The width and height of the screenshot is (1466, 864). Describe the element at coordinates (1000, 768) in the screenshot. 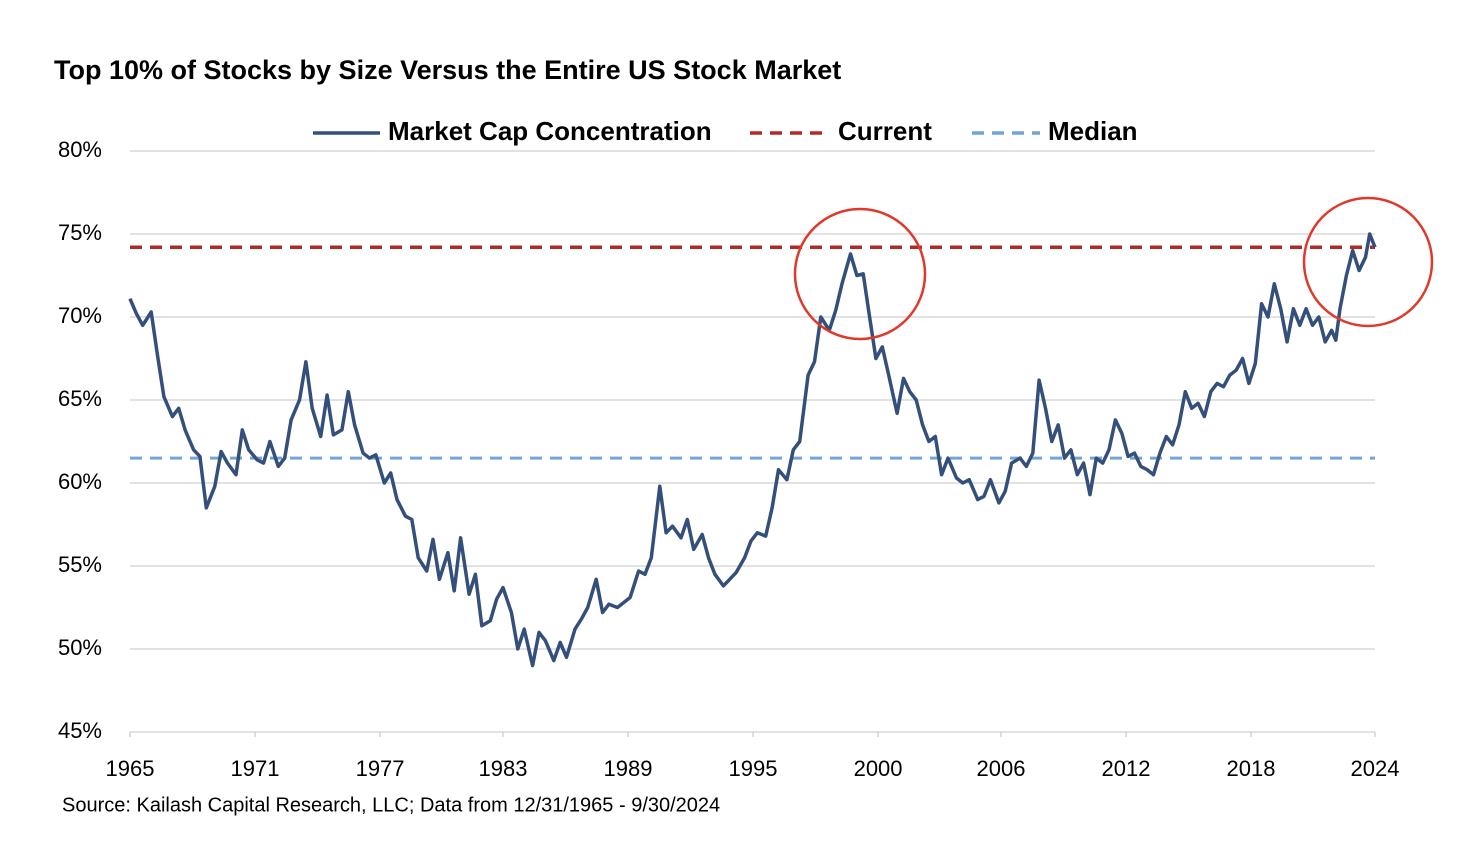

I see `x-tick-label: 2006` at that location.